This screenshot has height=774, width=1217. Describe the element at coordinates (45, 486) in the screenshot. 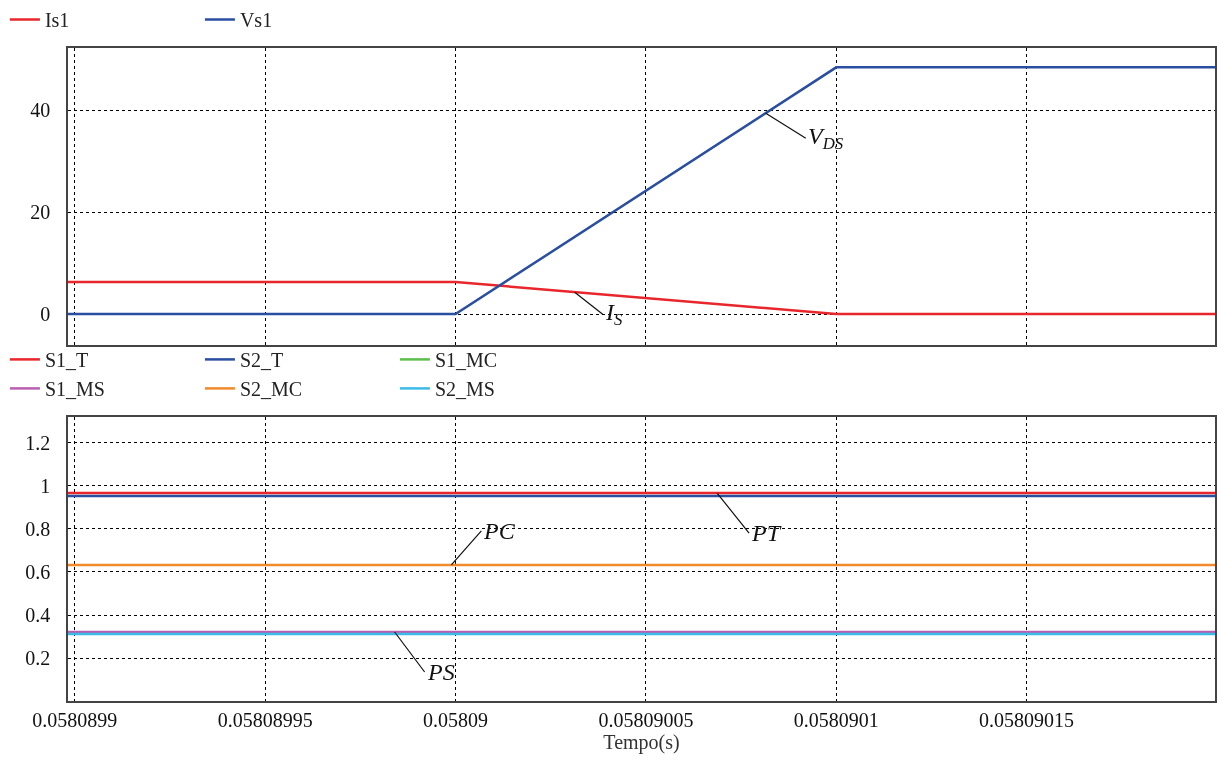

I see `y-tick-label: 1` at that location.